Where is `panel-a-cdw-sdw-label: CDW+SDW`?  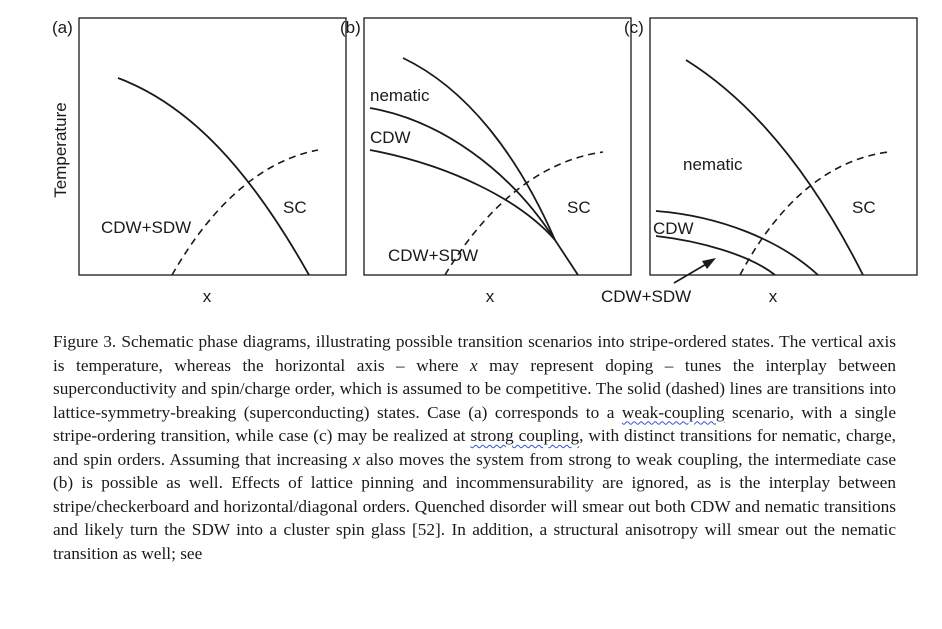
panel-a-cdw-sdw-label: CDW+SDW is located at coordinates (146, 227).